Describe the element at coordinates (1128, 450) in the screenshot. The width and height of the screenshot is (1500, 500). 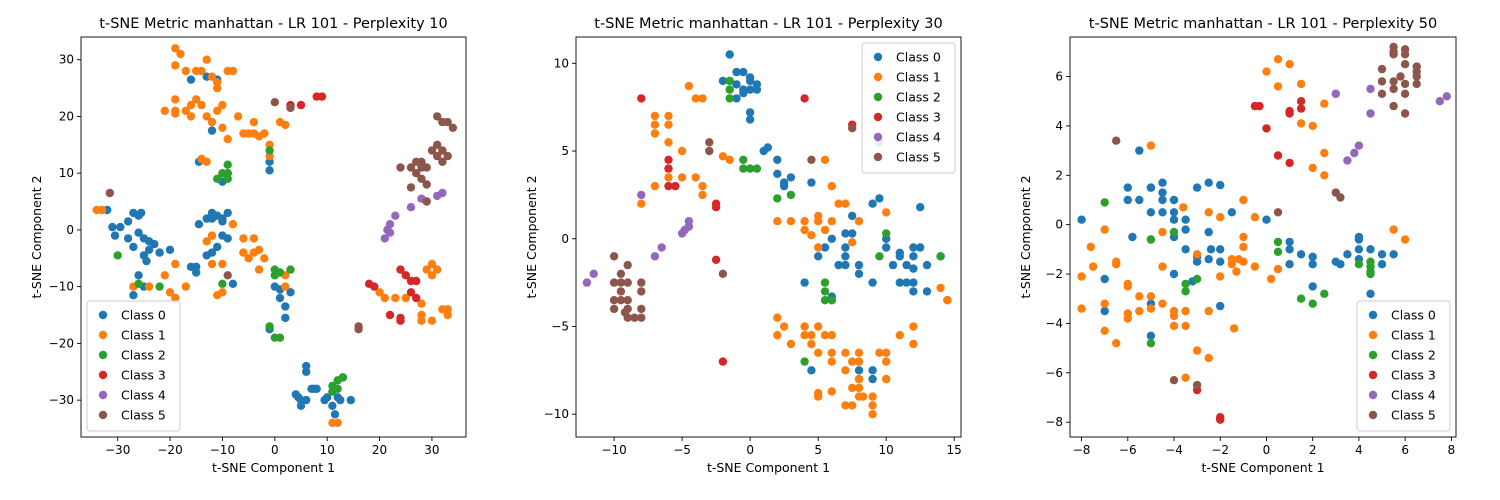
I see `x-tick-label: −6` at that location.